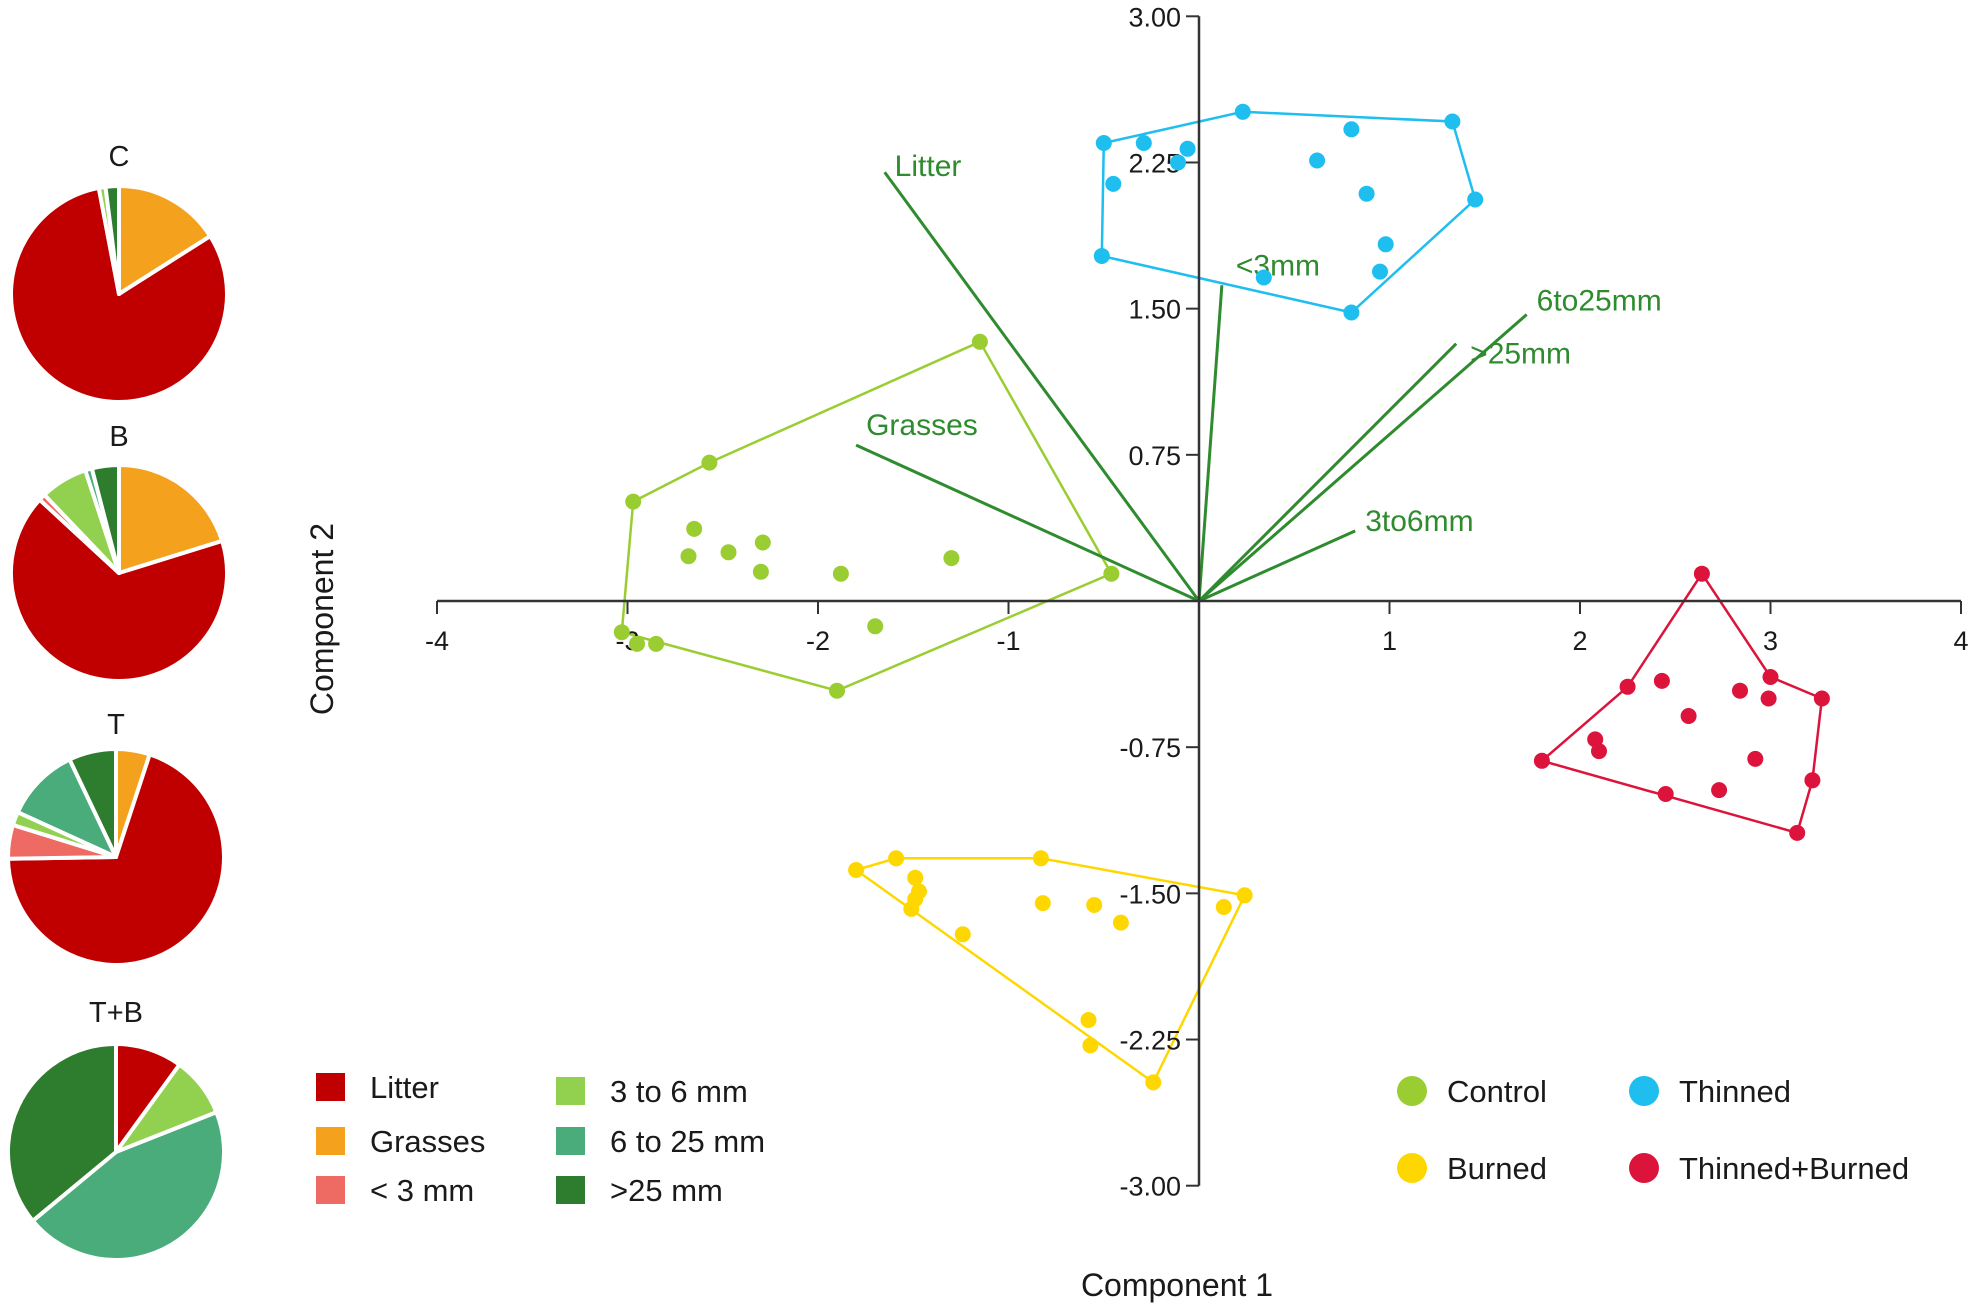 The width and height of the screenshot is (1979, 1313). I want to click on loading-vectors: Litter Grasses <3mm >25mm 6to25mm 3to6mm, so click(1258, 376).